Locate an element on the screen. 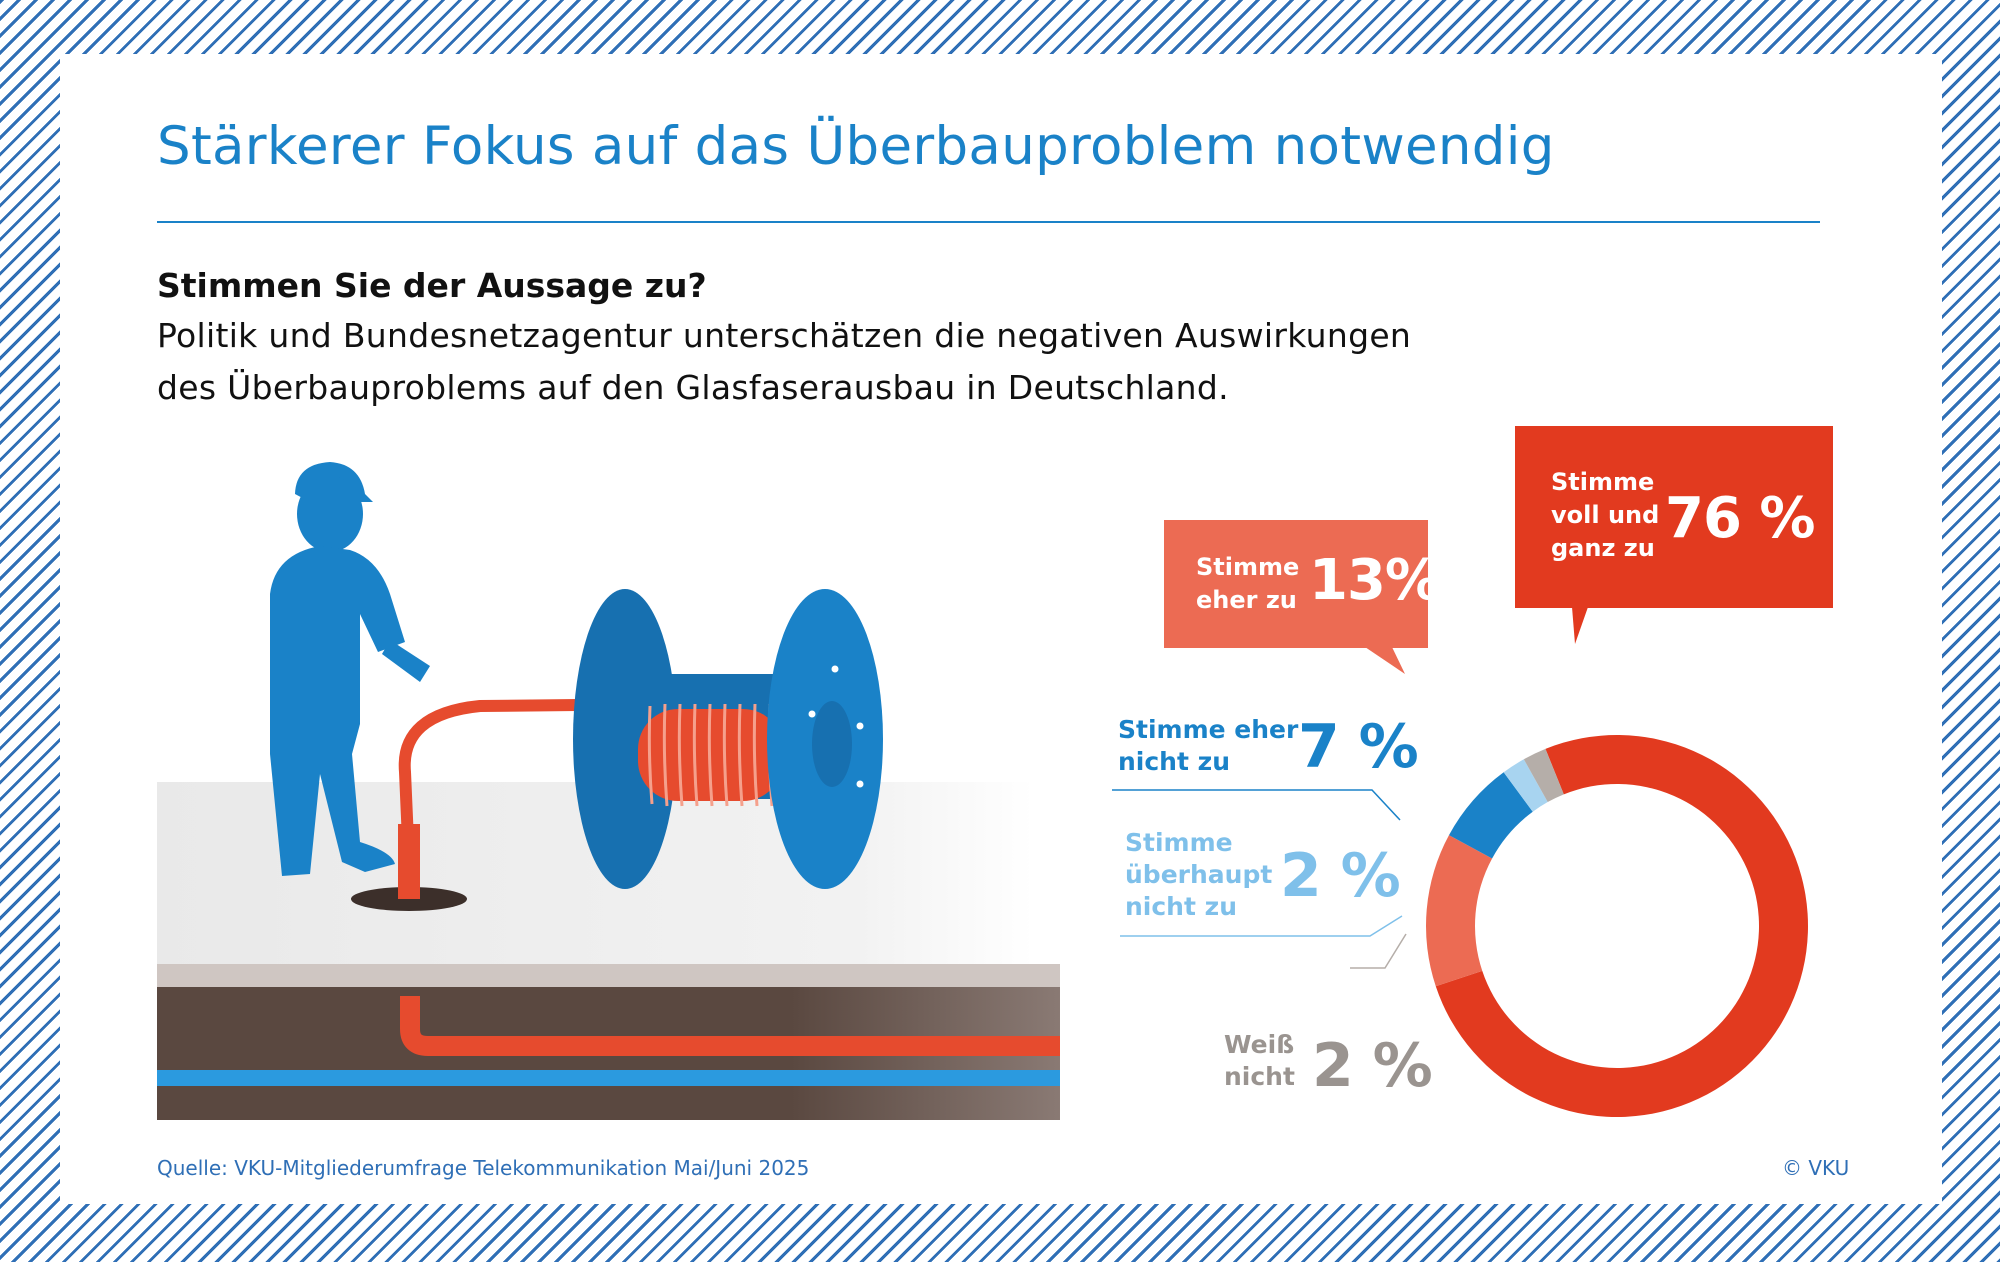 Image resolution: width=2000 pixels, height=1262 pixels. slice-eher is located at coordinates (1459, 911).